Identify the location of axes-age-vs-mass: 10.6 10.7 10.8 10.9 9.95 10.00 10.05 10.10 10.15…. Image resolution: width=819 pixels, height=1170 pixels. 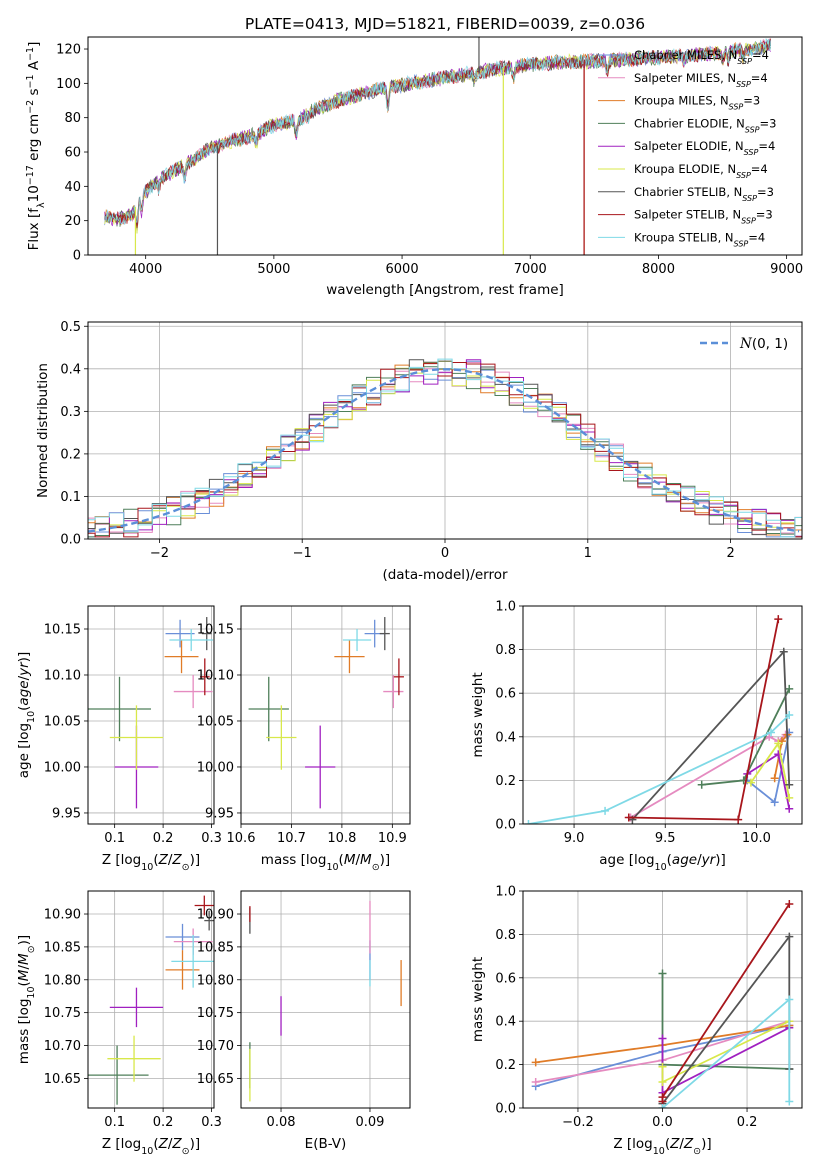
(304, 739).